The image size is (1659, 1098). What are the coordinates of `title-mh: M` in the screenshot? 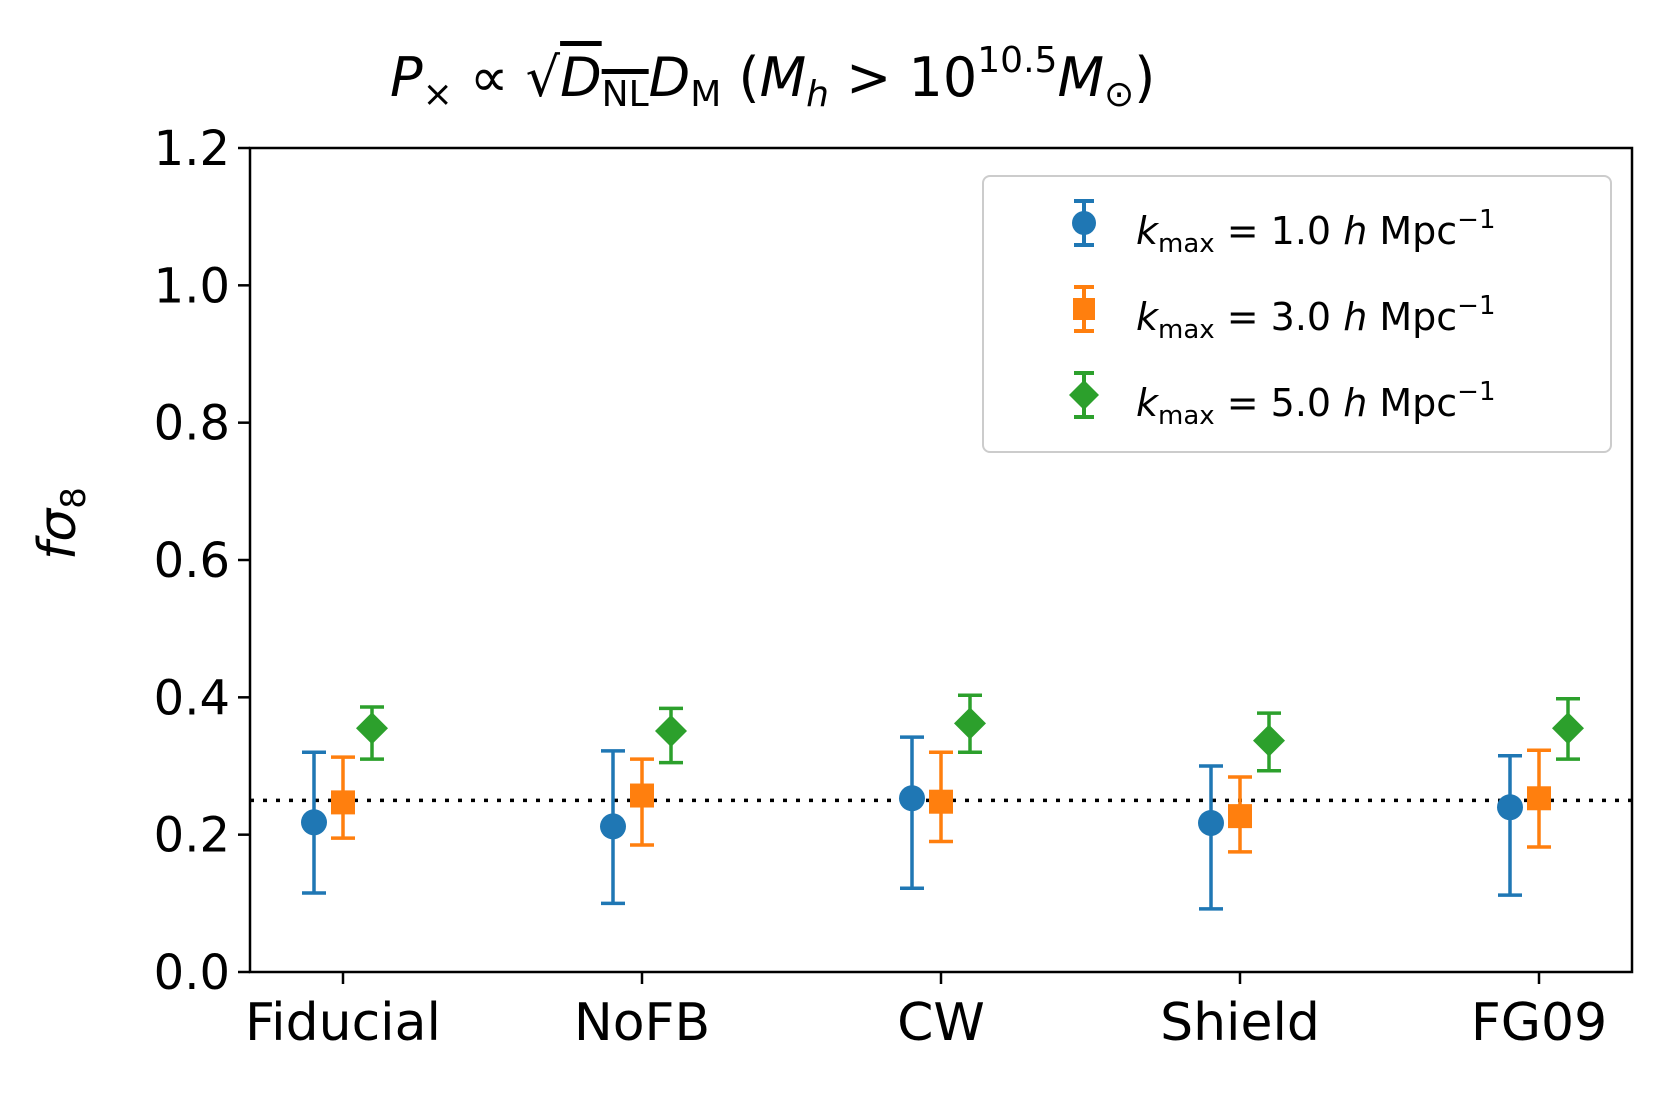 It's located at (783, 77).